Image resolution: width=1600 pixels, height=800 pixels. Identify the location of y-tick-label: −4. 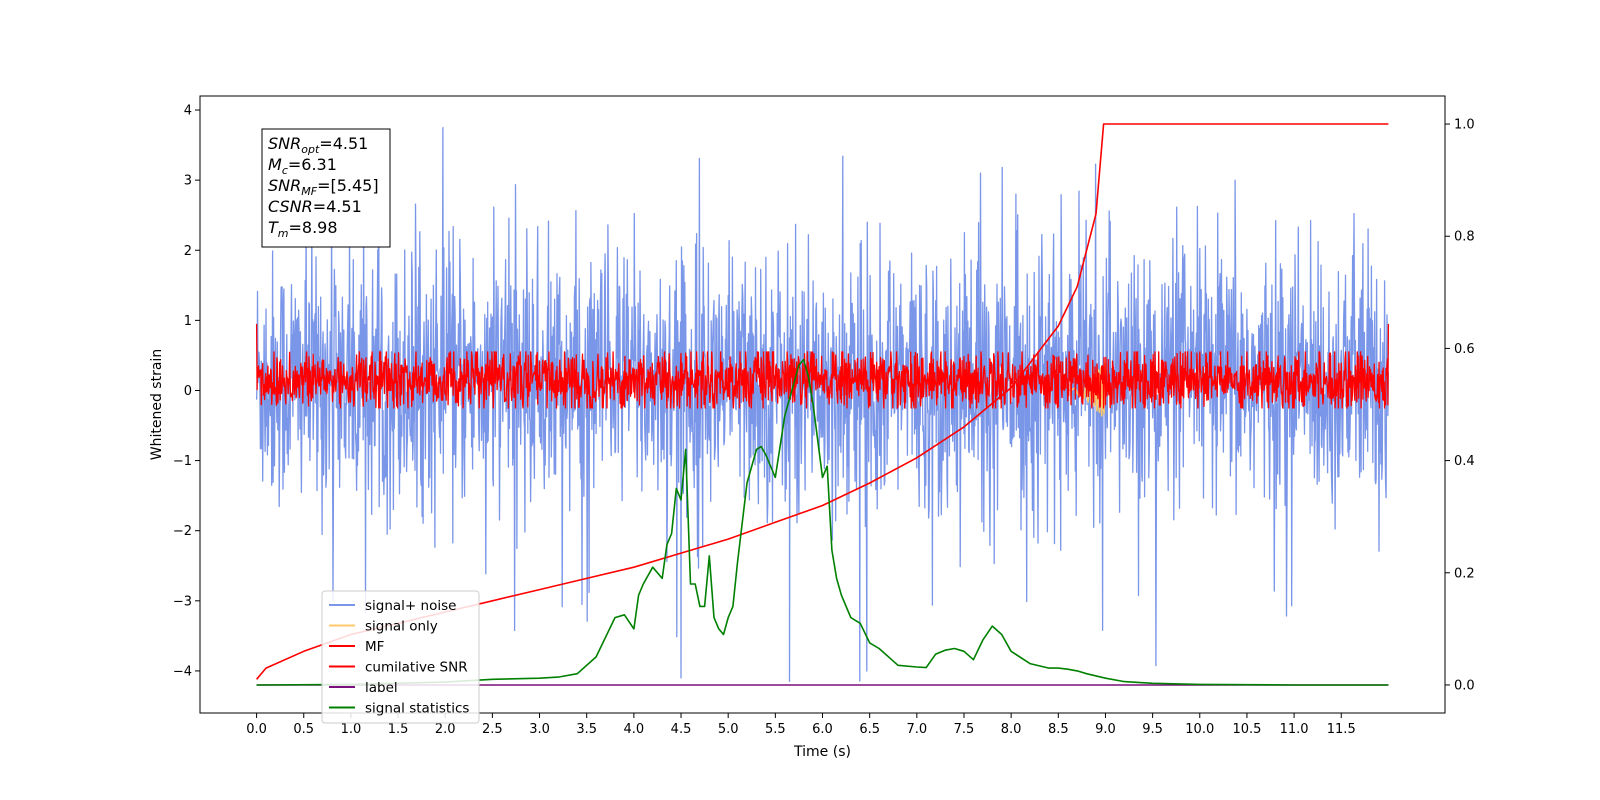
(182, 671).